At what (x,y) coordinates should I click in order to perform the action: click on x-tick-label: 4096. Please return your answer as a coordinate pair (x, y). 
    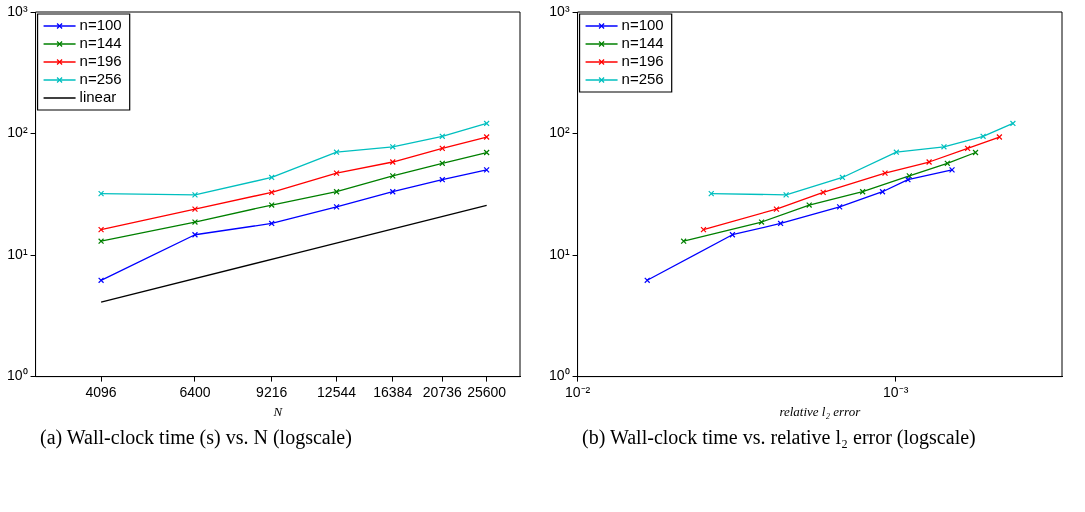
    Looking at the image, I should click on (101, 391).